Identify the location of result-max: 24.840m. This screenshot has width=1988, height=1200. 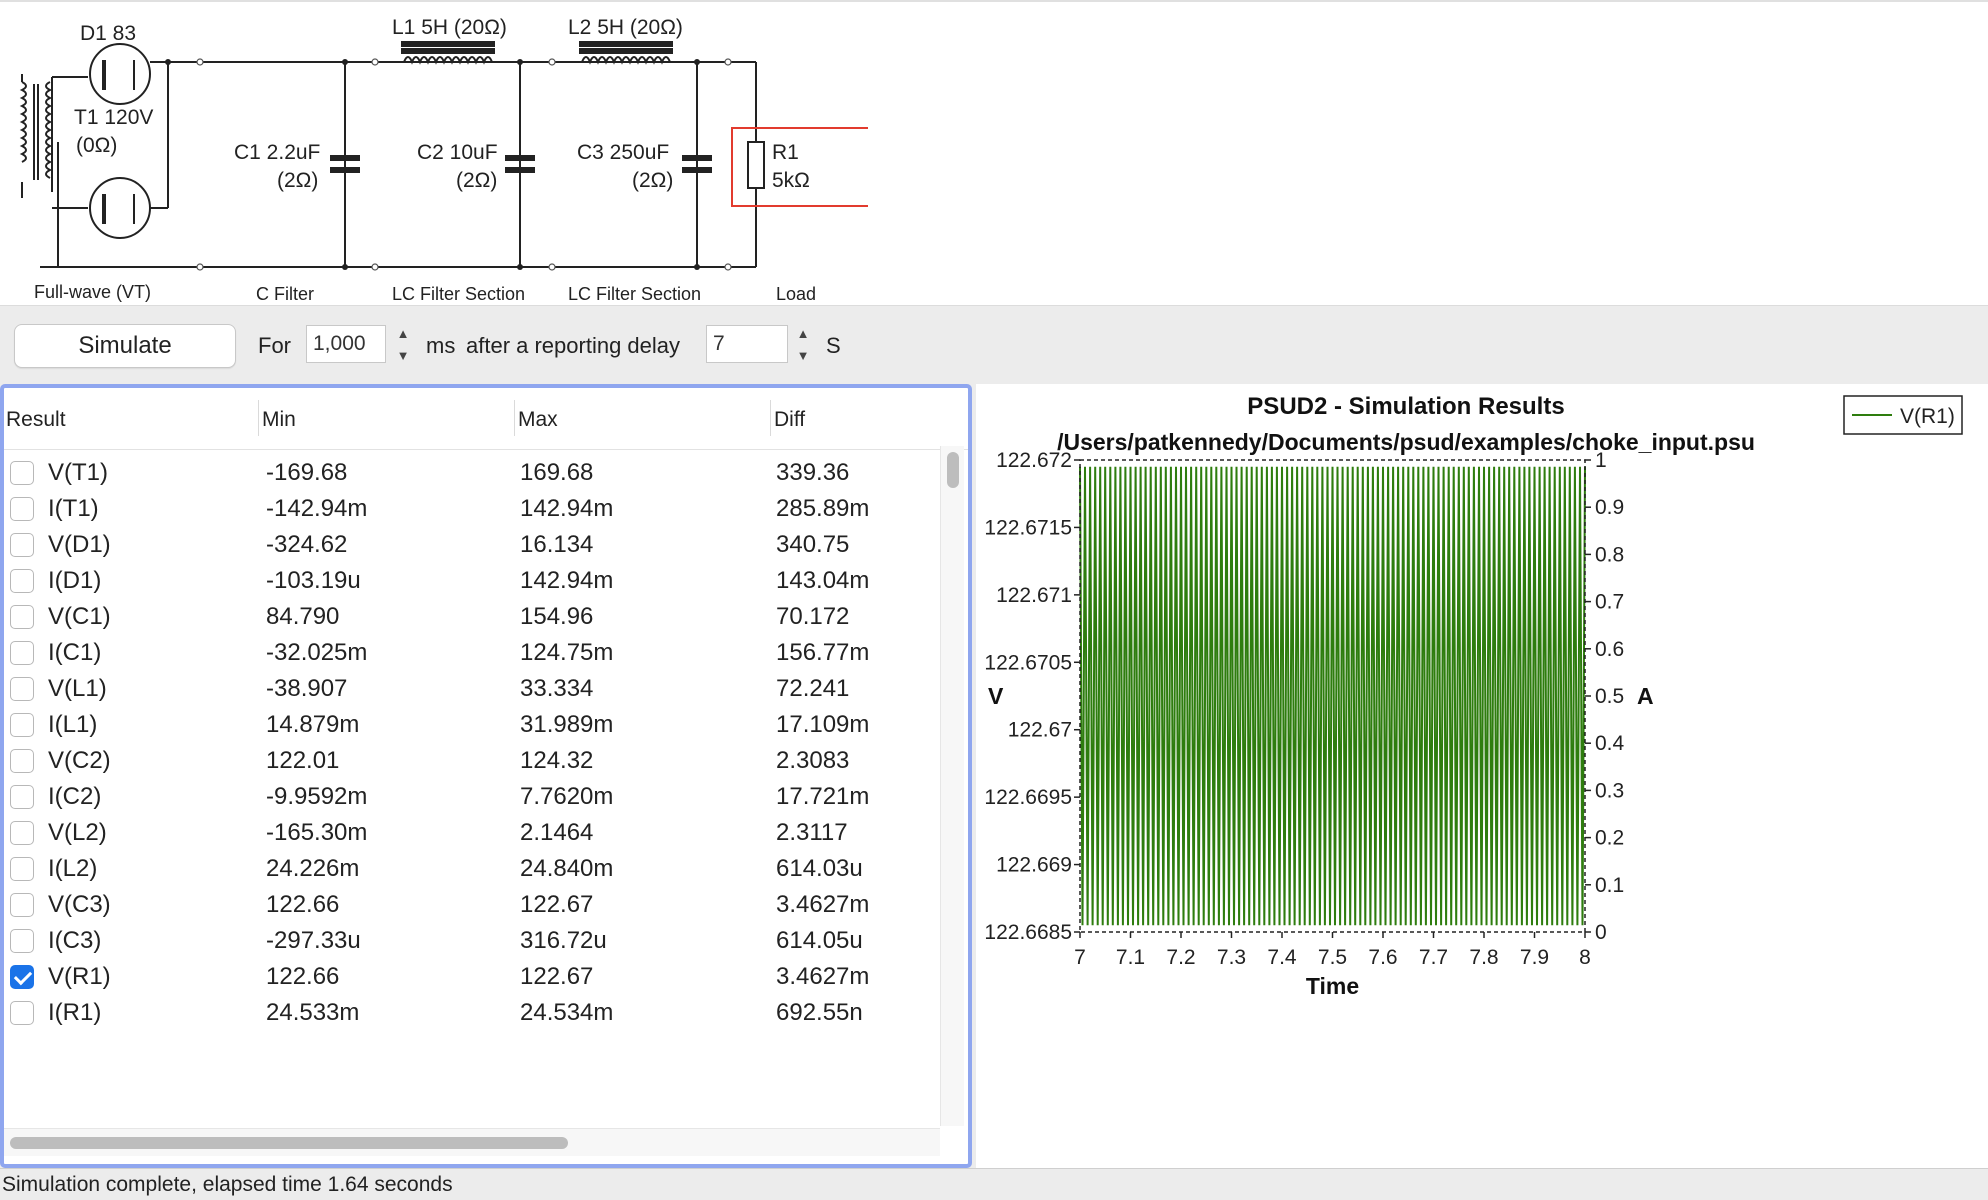
(567, 868).